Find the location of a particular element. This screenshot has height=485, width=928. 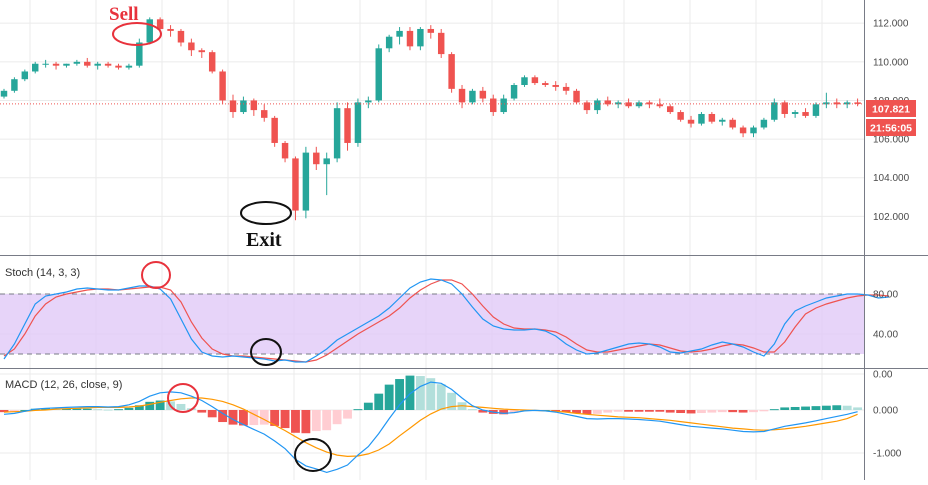

price-tick-label: 110.000 is located at coordinates (891, 62).